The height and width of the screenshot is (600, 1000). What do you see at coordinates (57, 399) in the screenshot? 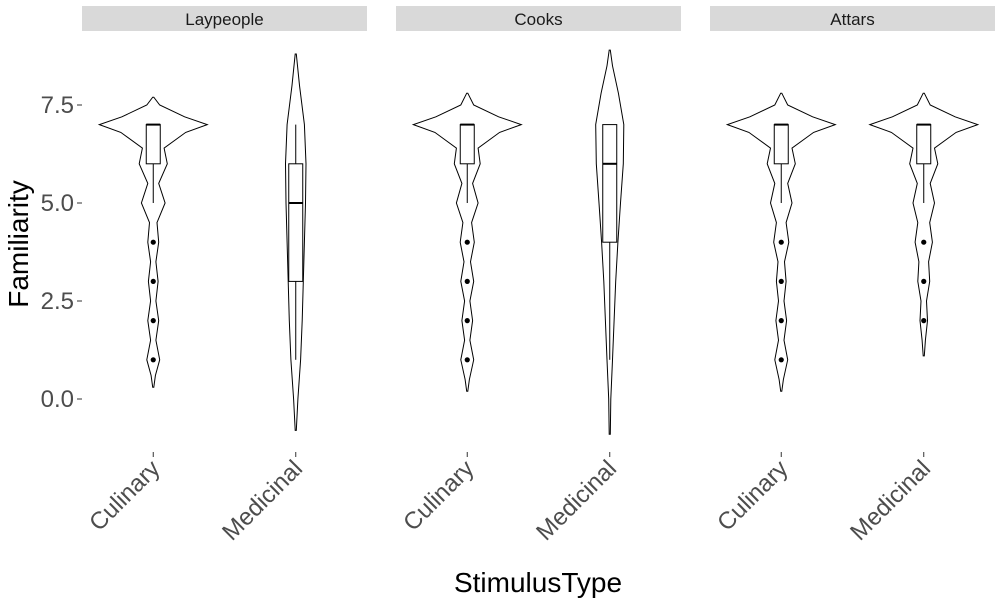
I see `y-tick-label: 0.0` at bounding box center [57, 399].